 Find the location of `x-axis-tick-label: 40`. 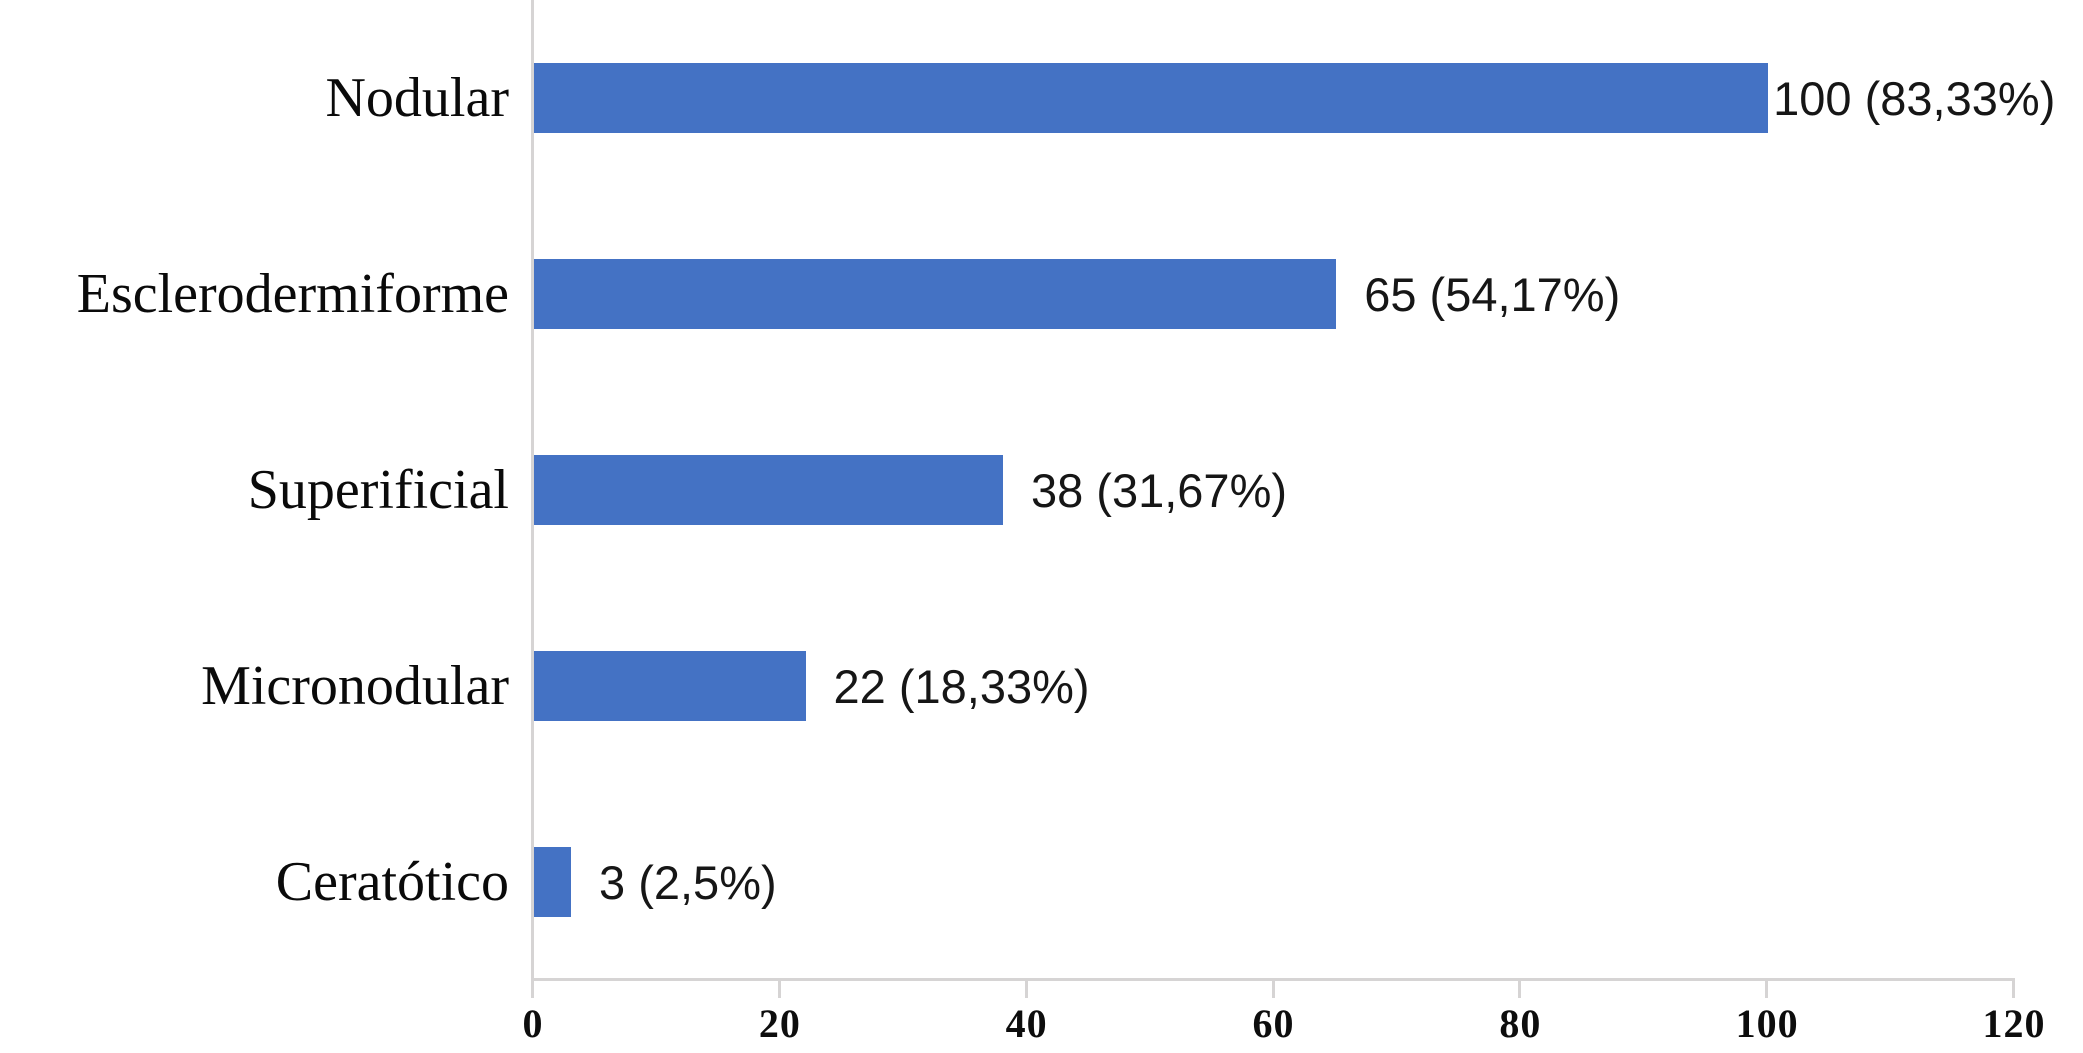

x-axis-tick-label: 40 is located at coordinates (1026, 1023).